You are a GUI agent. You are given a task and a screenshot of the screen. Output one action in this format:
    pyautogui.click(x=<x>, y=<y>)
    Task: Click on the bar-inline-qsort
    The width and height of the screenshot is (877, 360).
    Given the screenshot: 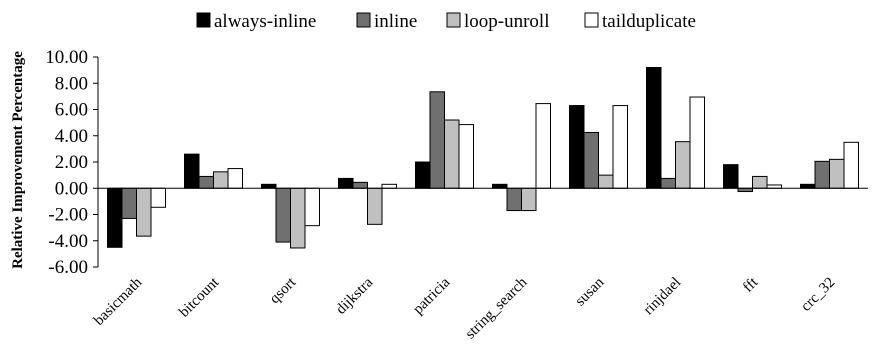 What is the action you would take?
    pyautogui.click(x=283, y=215)
    